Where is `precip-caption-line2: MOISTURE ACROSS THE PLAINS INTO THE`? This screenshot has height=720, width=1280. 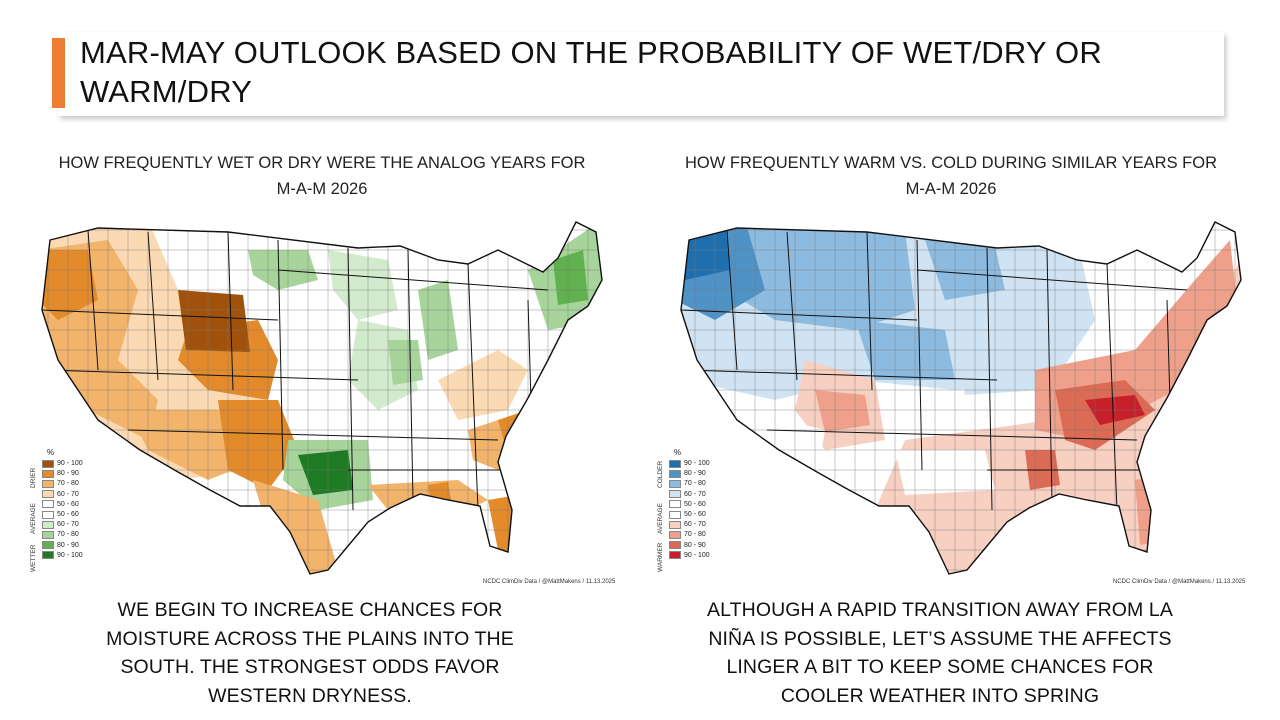
precip-caption-line2: MOISTURE ACROSS THE PLAINS INTO THE is located at coordinates (310, 638).